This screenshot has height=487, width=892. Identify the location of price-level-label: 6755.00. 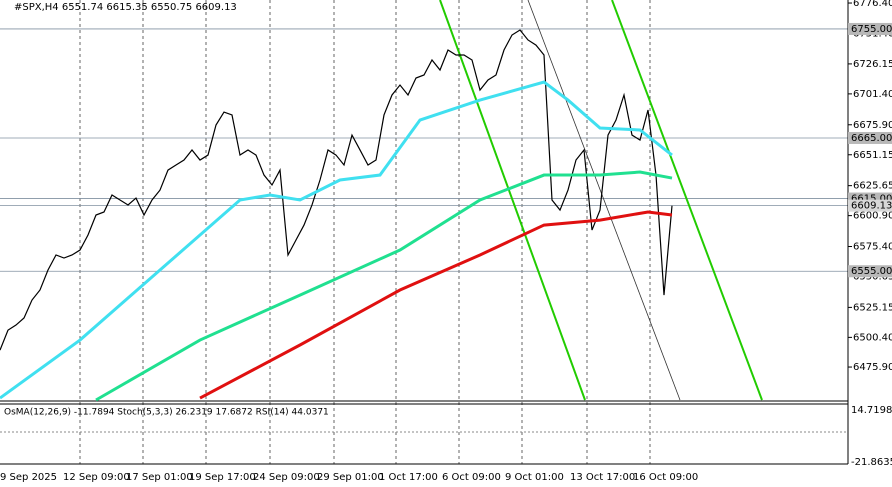
(871, 29).